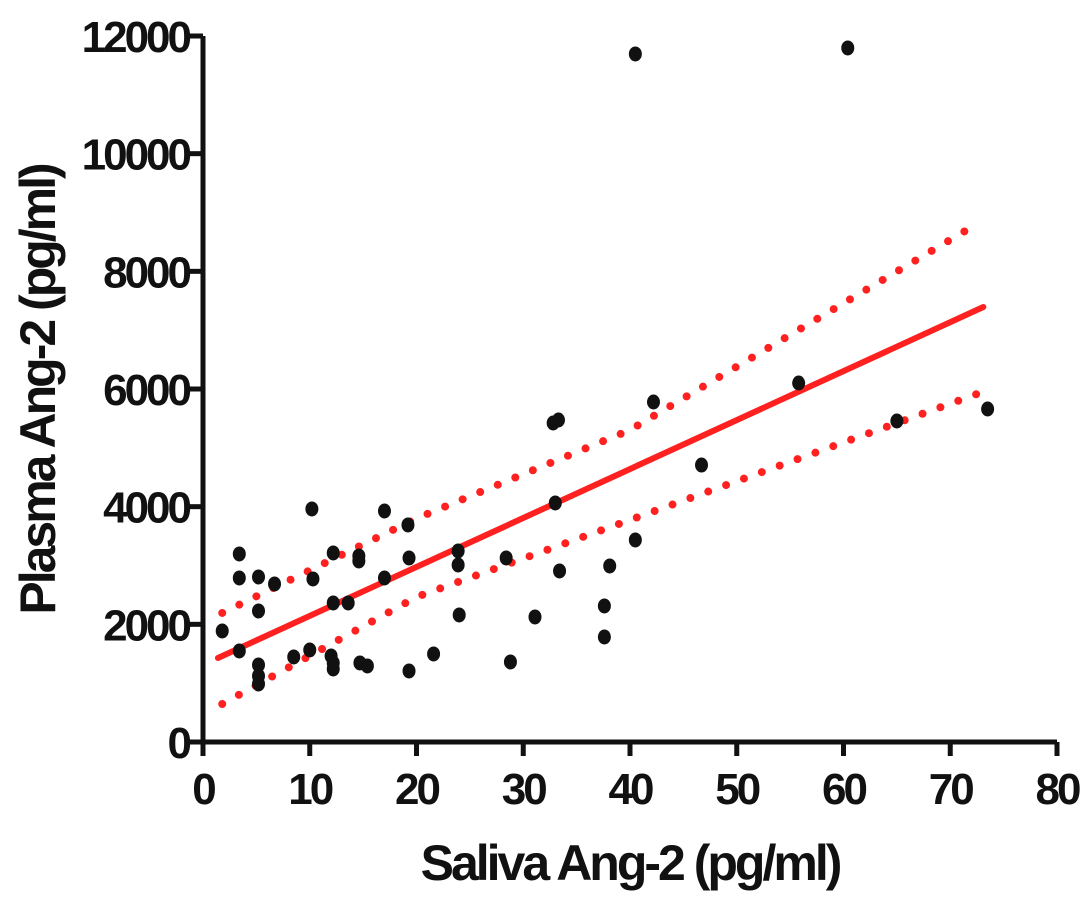  What do you see at coordinates (631, 863) in the screenshot?
I see `x-axis-title: Saliva Ang-2 (pg/ml)` at bounding box center [631, 863].